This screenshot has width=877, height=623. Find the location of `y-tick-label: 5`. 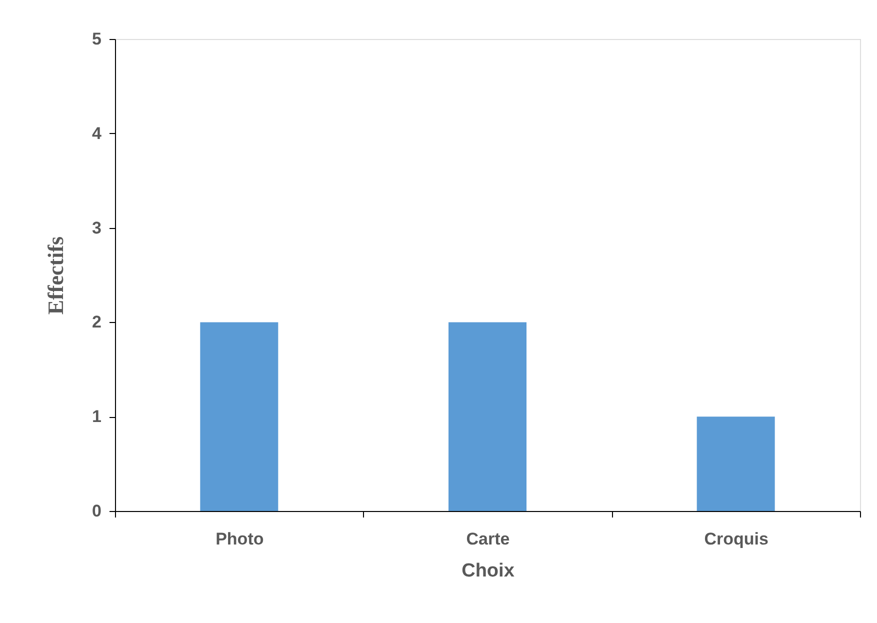

y-tick-label: 5 is located at coordinates (97, 39).